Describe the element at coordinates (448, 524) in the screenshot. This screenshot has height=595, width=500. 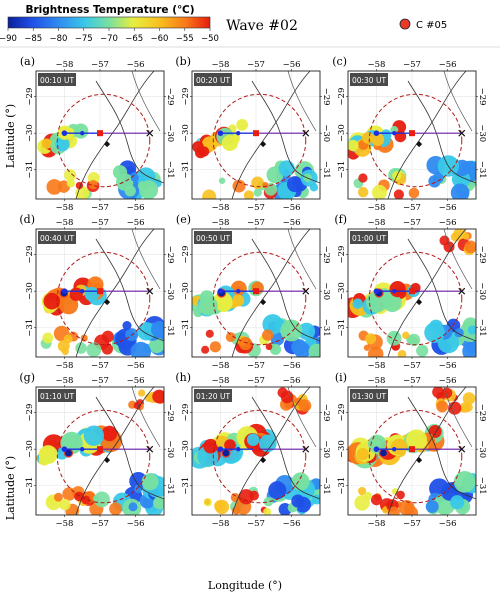
I see `x-tick-label-bottom: −56` at that location.